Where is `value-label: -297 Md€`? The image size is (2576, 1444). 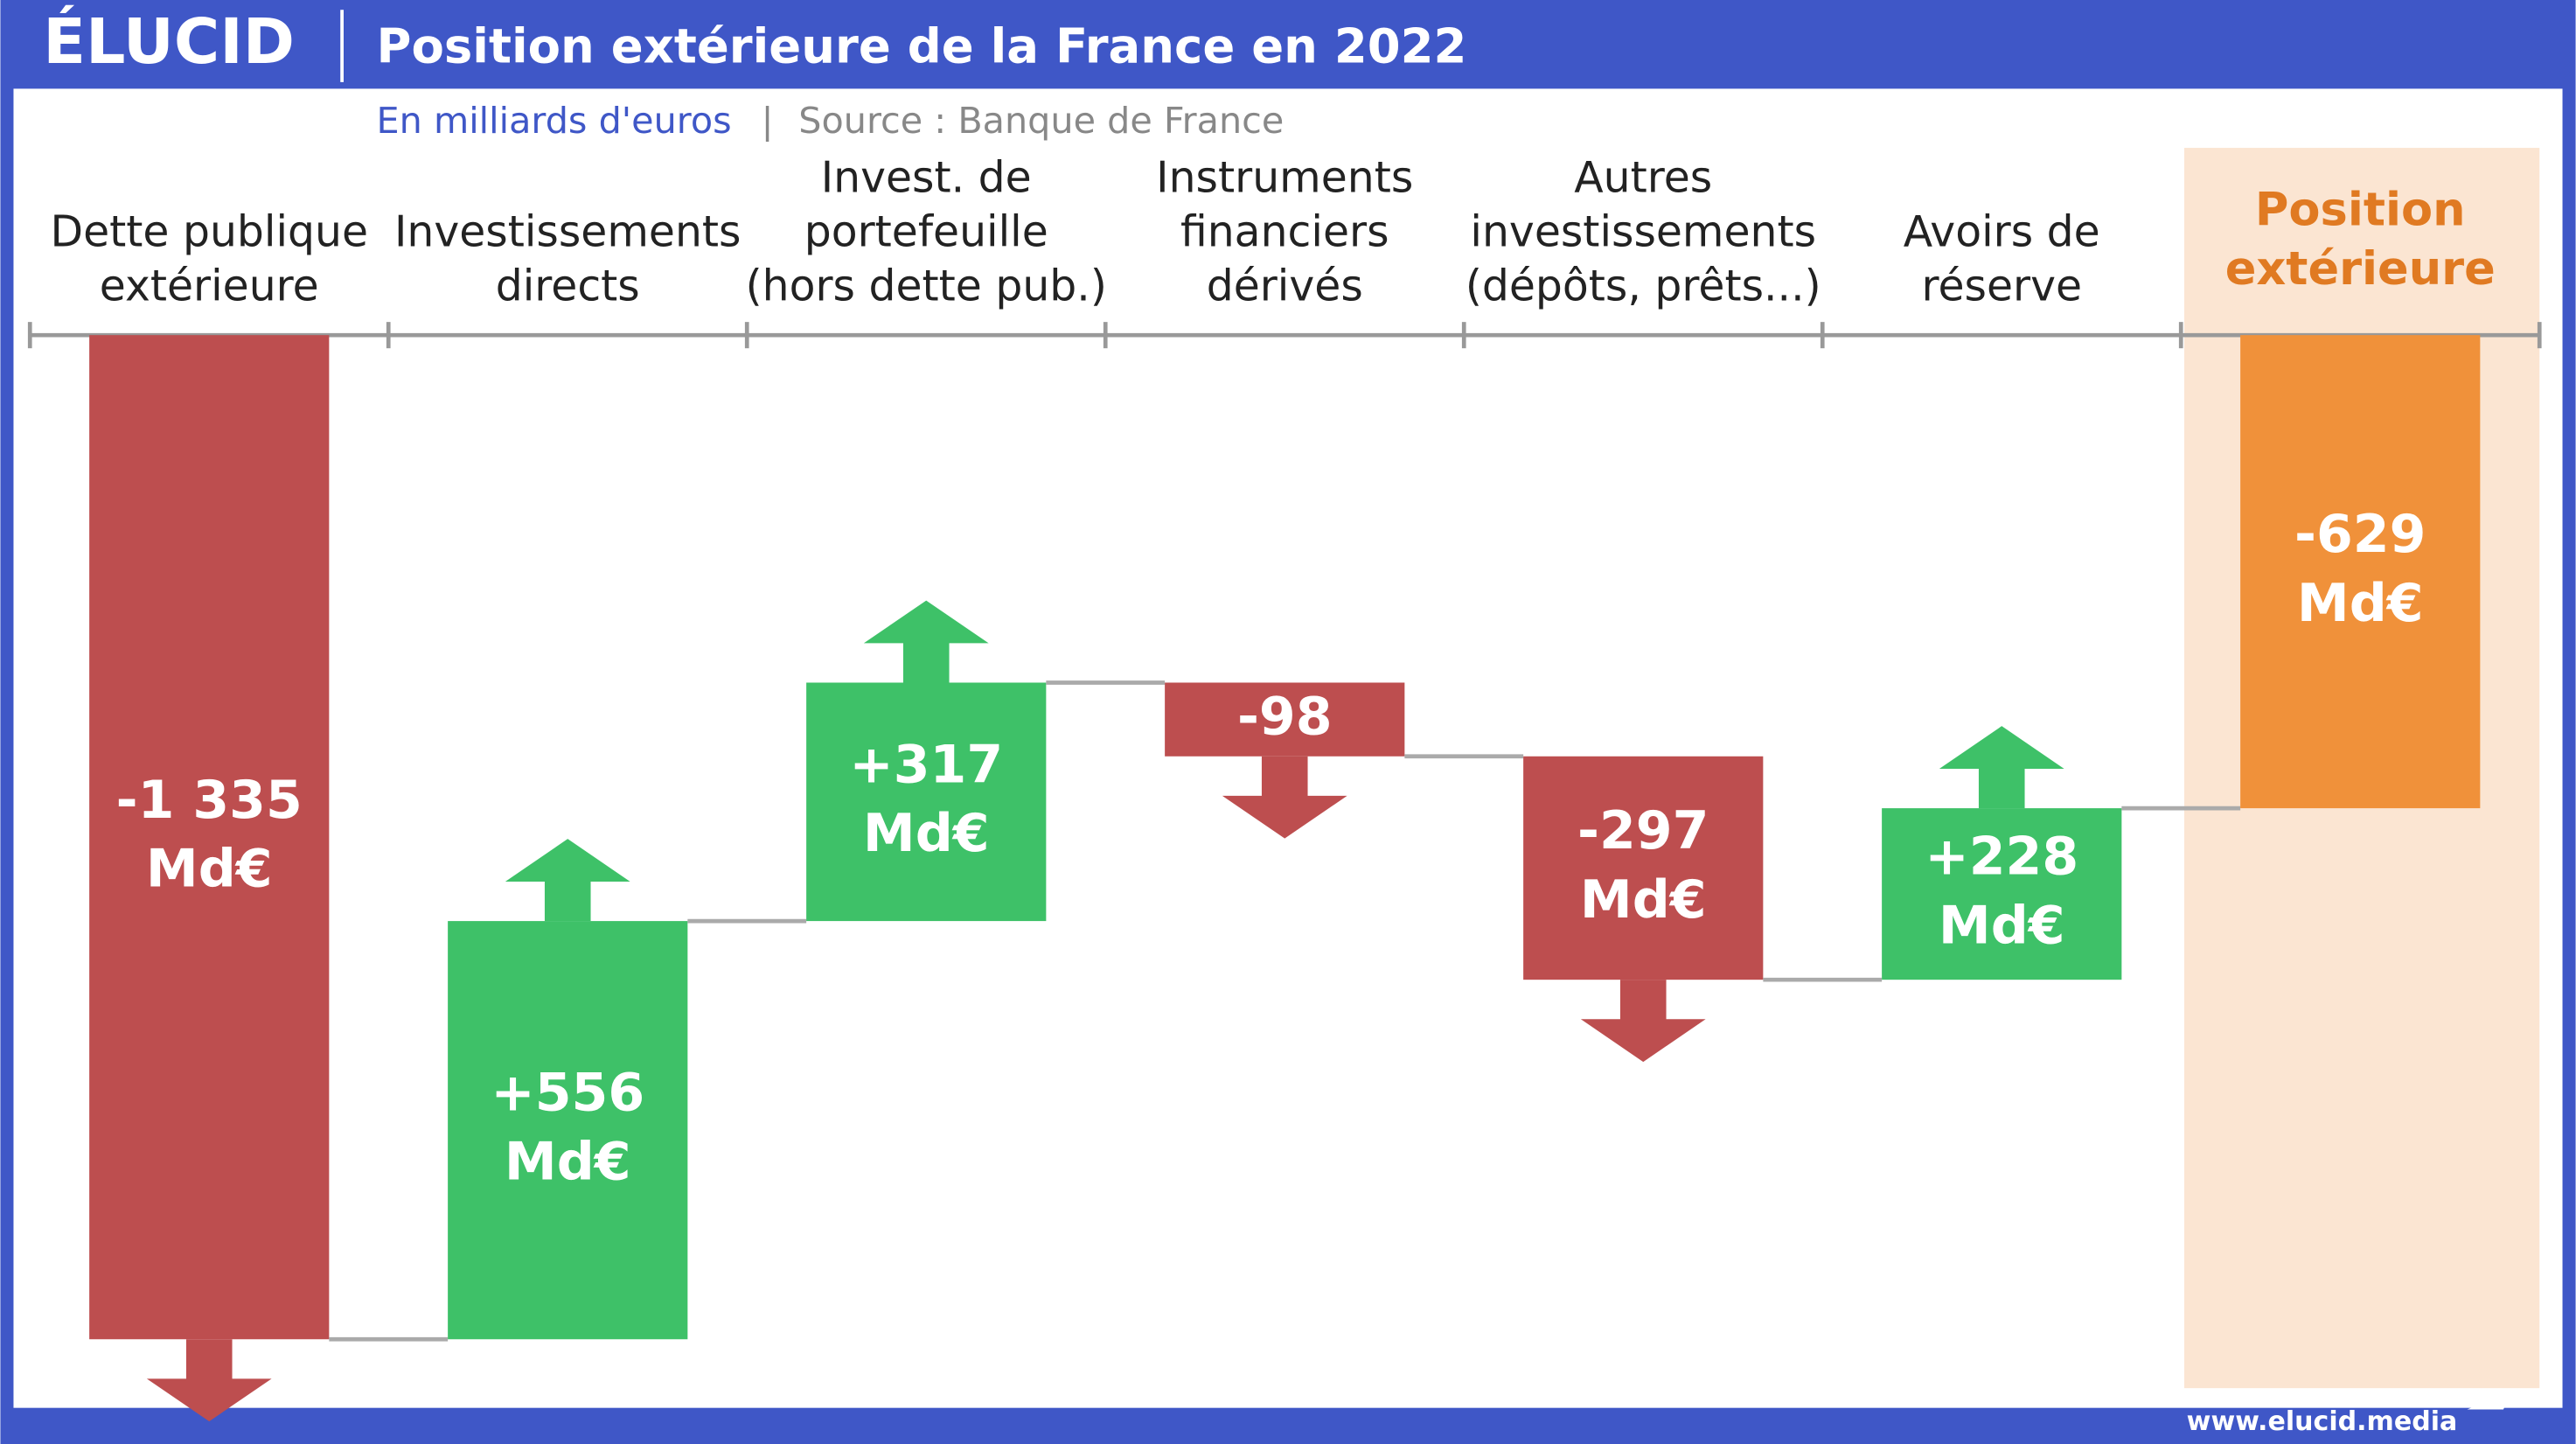 value-label: -297 Md€ is located at coordinates (1643, 865).